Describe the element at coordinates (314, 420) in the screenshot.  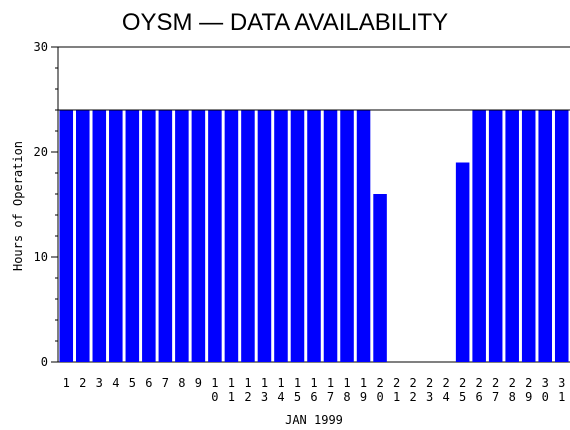
I see `x-axis-label: JAN 1999` at that location.